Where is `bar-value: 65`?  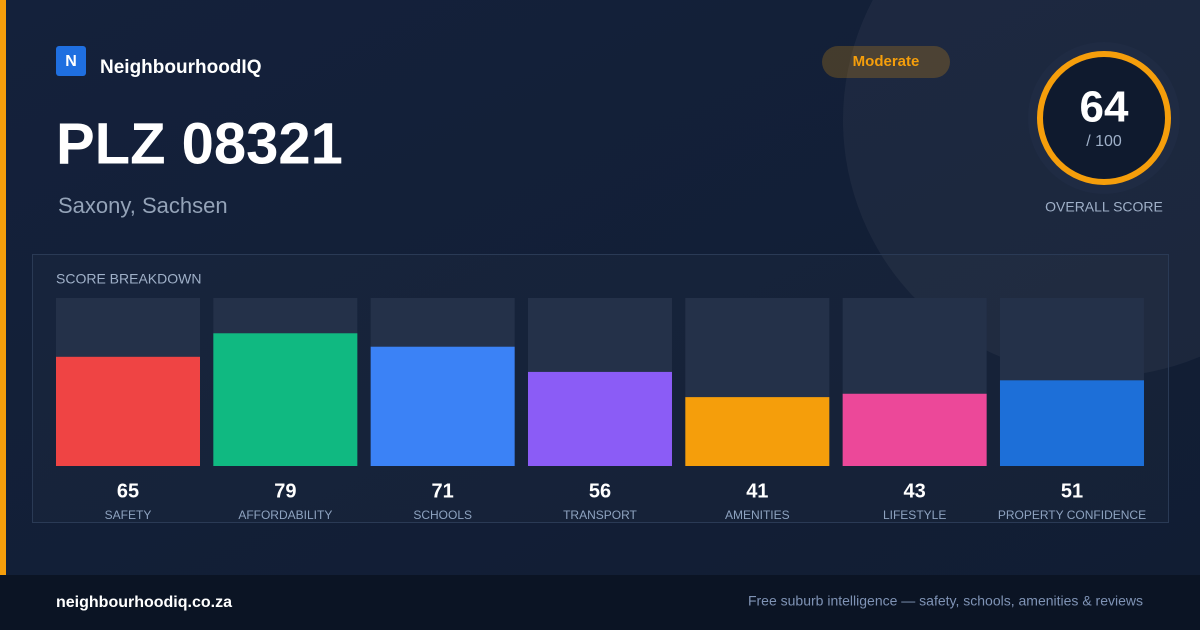
bar-value: 65 is located at coordinates (128, 491).